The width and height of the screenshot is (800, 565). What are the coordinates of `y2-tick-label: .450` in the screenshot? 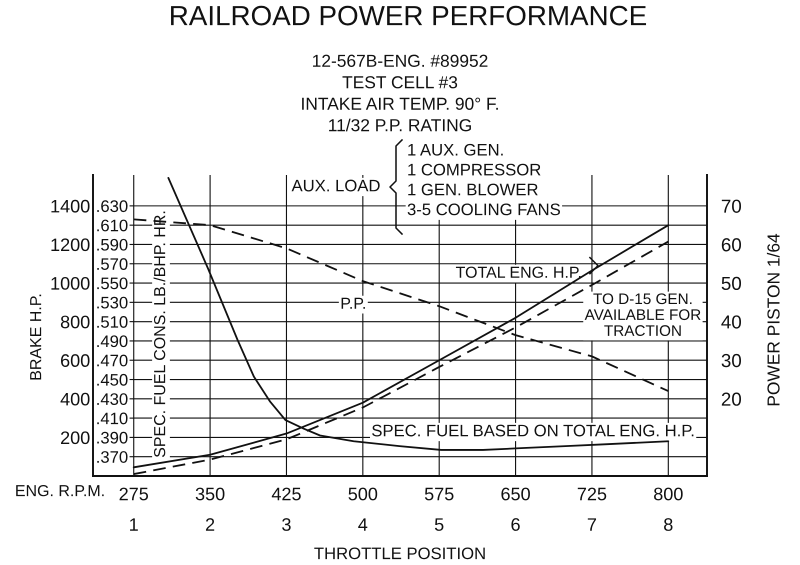 It's located at (112, 380).